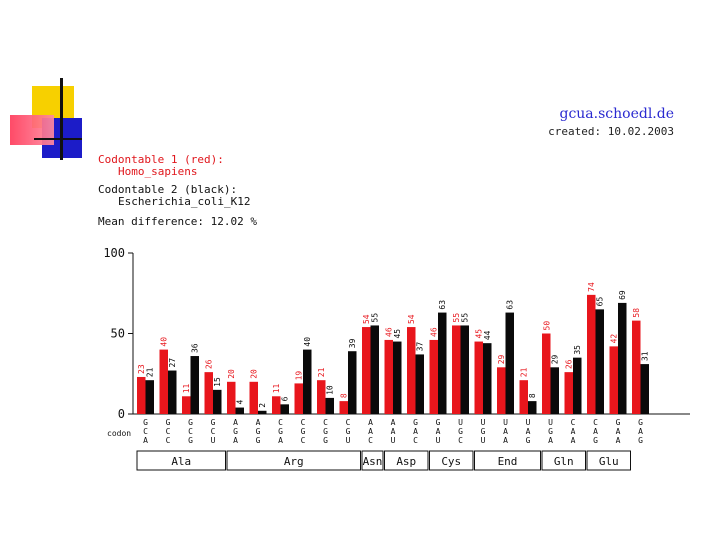 The image size is (720, 540). Describe the element at coordinates (501, 359) in the screenshot. I see `data-label-series-1: 29` at that location.